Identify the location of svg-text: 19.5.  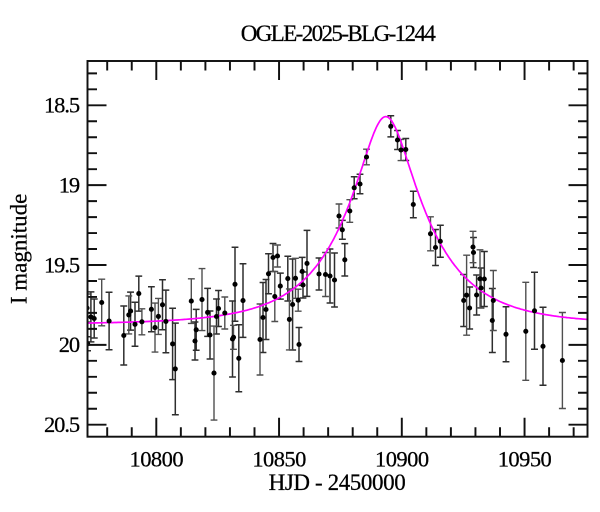
(62, 264).